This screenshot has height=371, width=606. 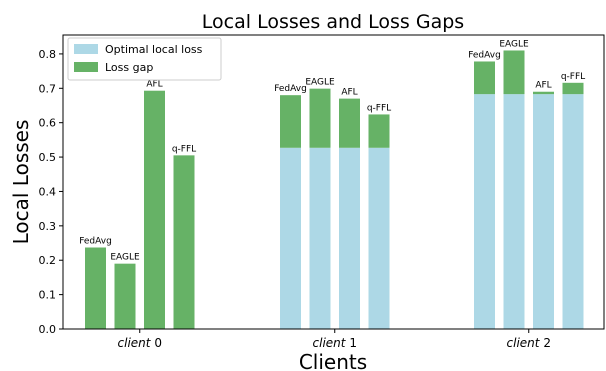 What do you see at coordinates (48, 191) in the screenshot?
I see `y-tick-label: 0.4` at bounding box center [48, 191].